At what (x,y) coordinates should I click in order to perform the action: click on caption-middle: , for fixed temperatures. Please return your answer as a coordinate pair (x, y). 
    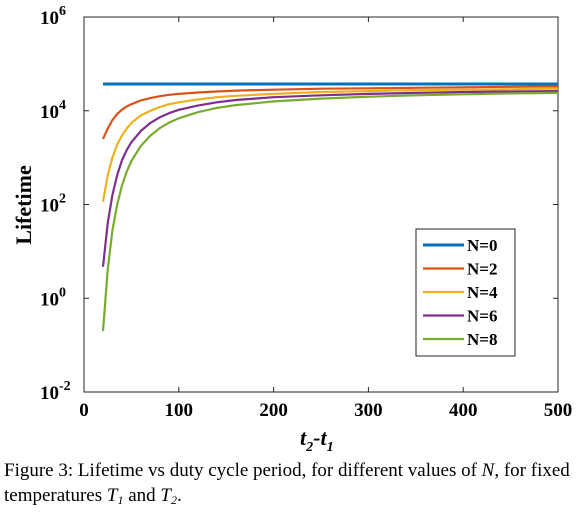
    Looking at the image, I should click on (287, 483).